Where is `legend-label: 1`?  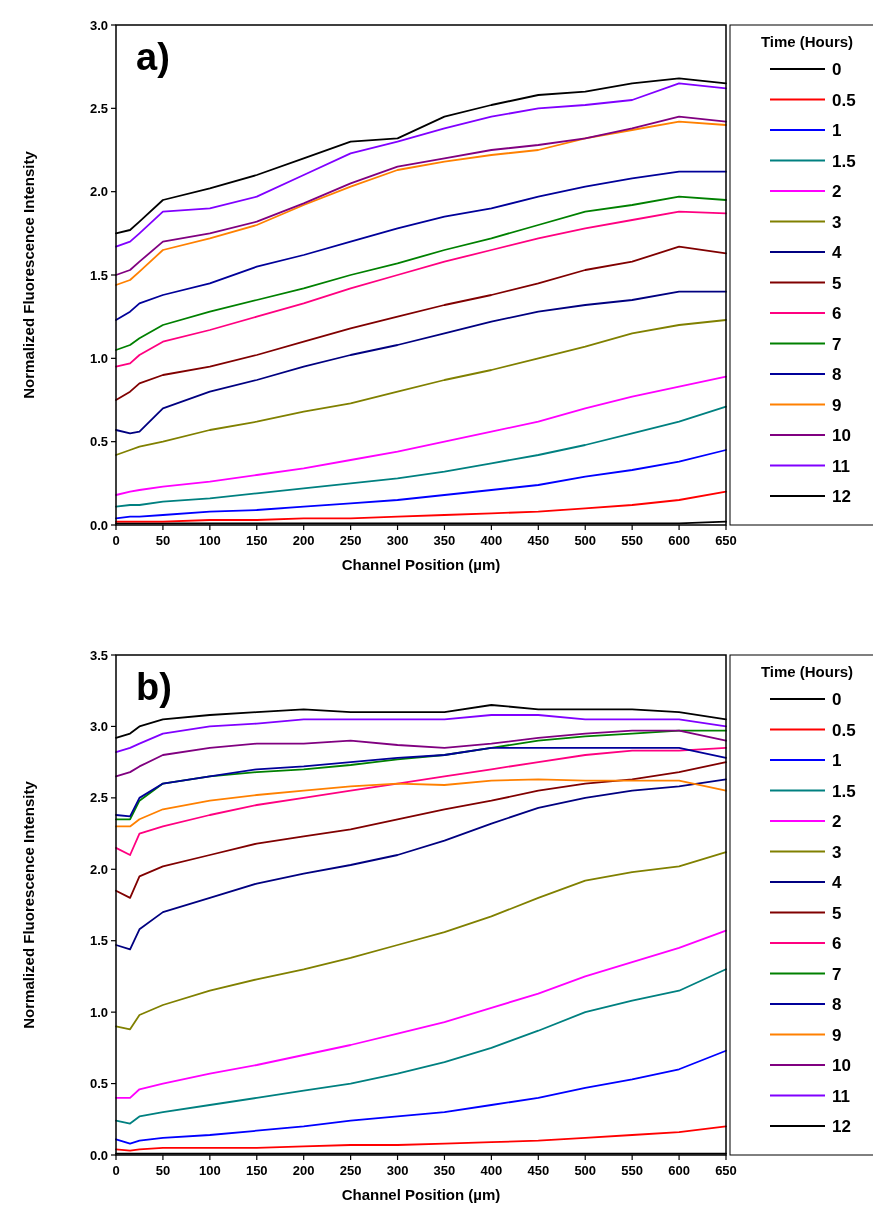 legend-label: 1 is located at coordinates (837, 760).